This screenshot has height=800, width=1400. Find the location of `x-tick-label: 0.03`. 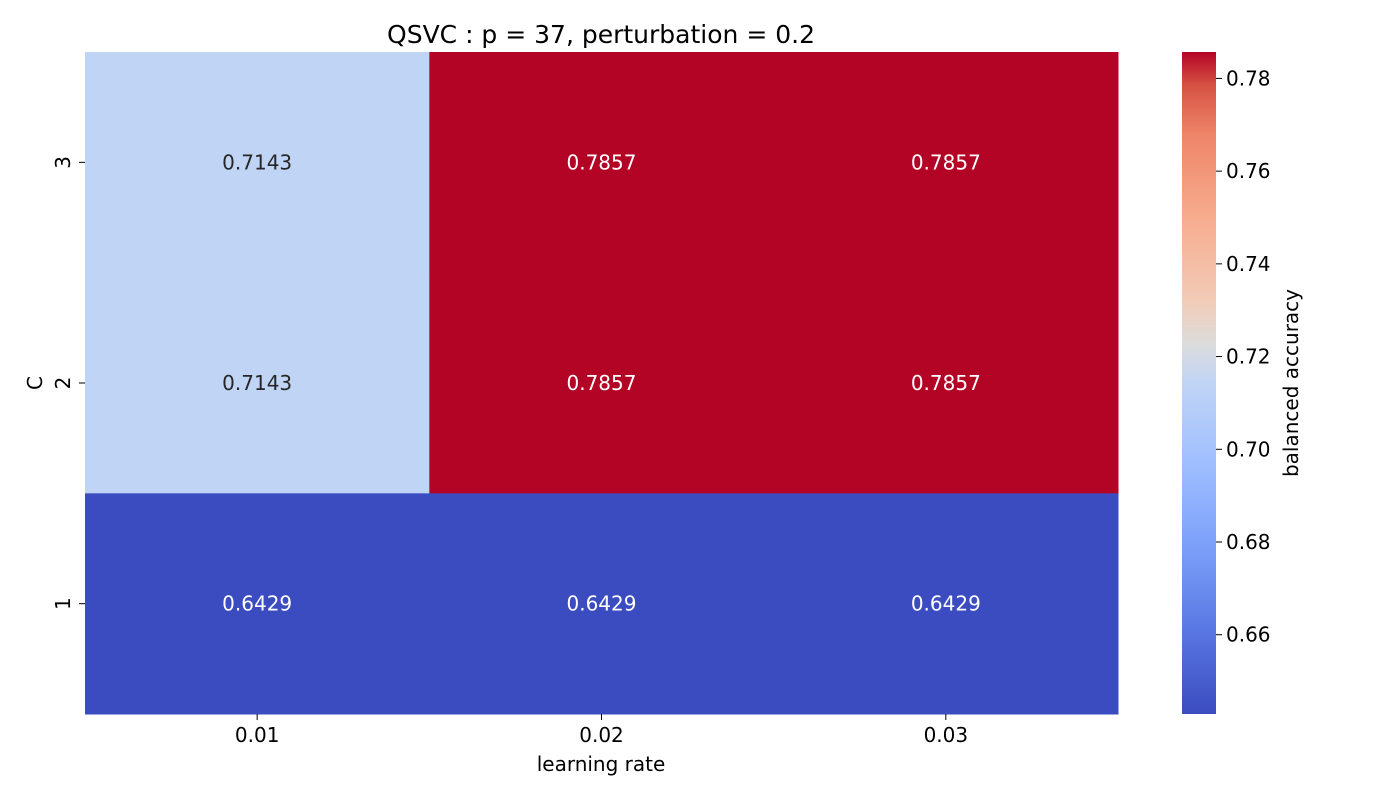

x-tick-label: 0.03 is located at coordinates (946, 735).